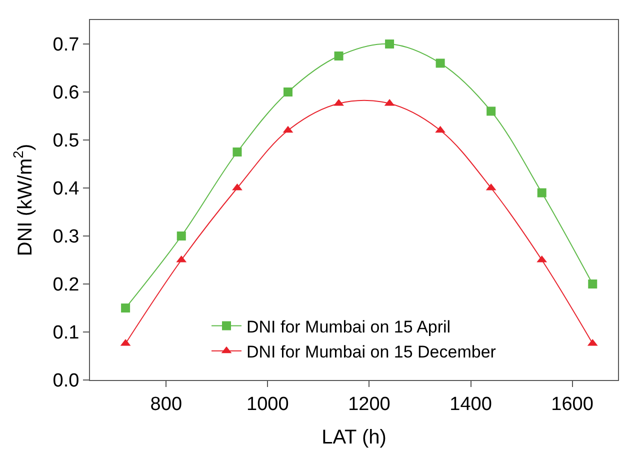  Describe the element at coordinates (66, 381) in the screenshot. I see `y-tick-label: 0.0` at that location.